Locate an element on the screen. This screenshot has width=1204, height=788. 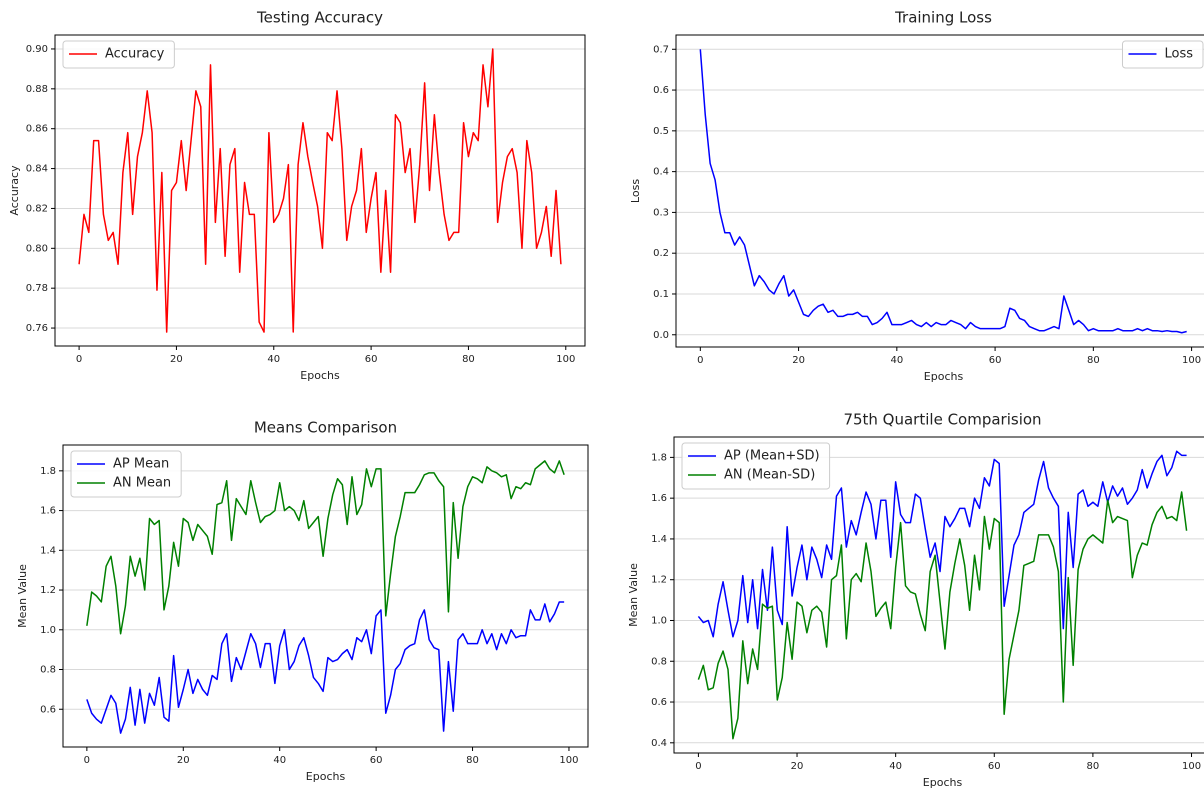
legend-label: Accuracy is located at coordinates (135, 54).